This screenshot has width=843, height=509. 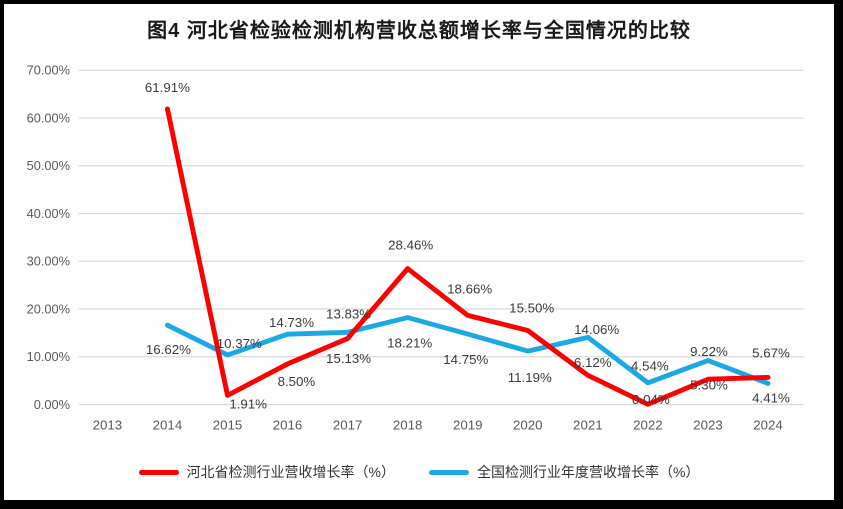 I want to click on data-label: 4.41%, so click(x=771, y=398).